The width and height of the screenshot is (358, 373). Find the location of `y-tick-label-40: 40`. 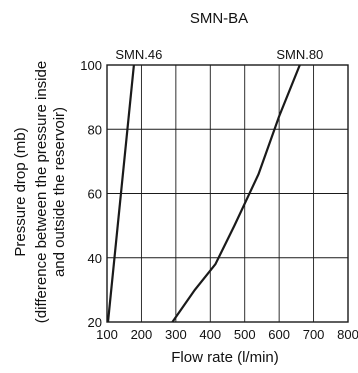

y-tick-label-40: 40 is located at coordinates (95, 258).